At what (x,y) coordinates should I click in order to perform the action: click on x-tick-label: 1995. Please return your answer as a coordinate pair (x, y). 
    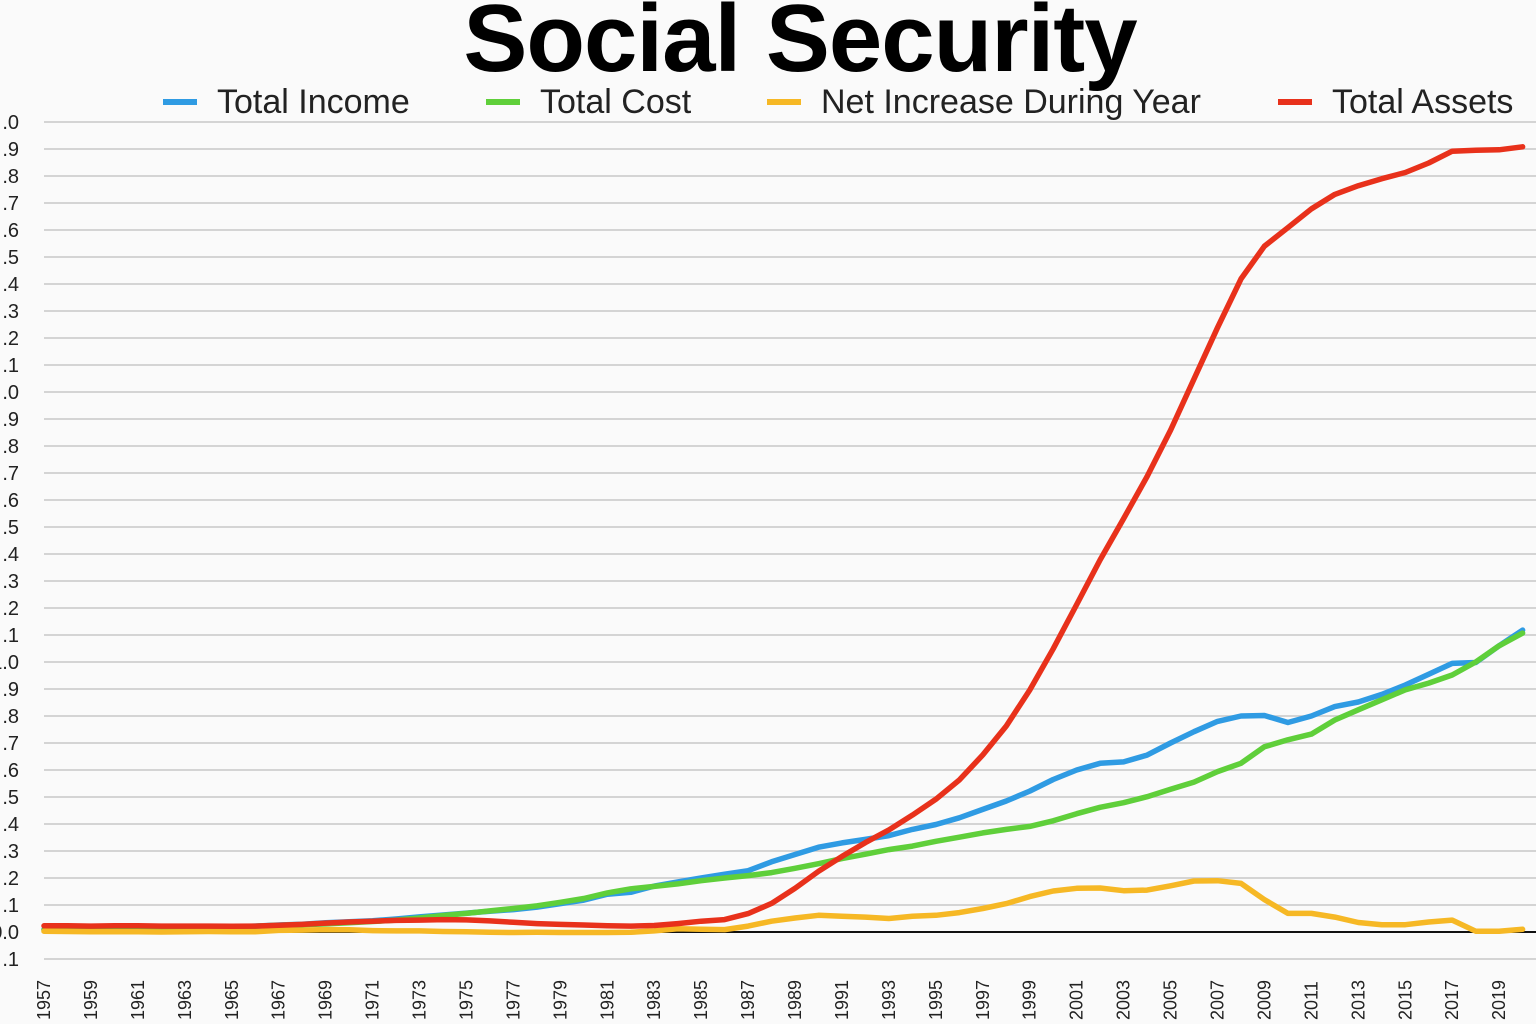
    Looking at the image, I should click on (936, 1000).